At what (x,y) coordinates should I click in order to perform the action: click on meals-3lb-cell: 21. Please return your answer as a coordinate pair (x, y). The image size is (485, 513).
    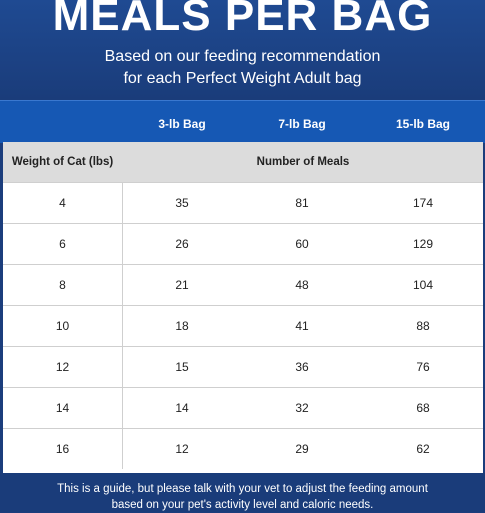
    Looking at the image, I should click on (182, 285).